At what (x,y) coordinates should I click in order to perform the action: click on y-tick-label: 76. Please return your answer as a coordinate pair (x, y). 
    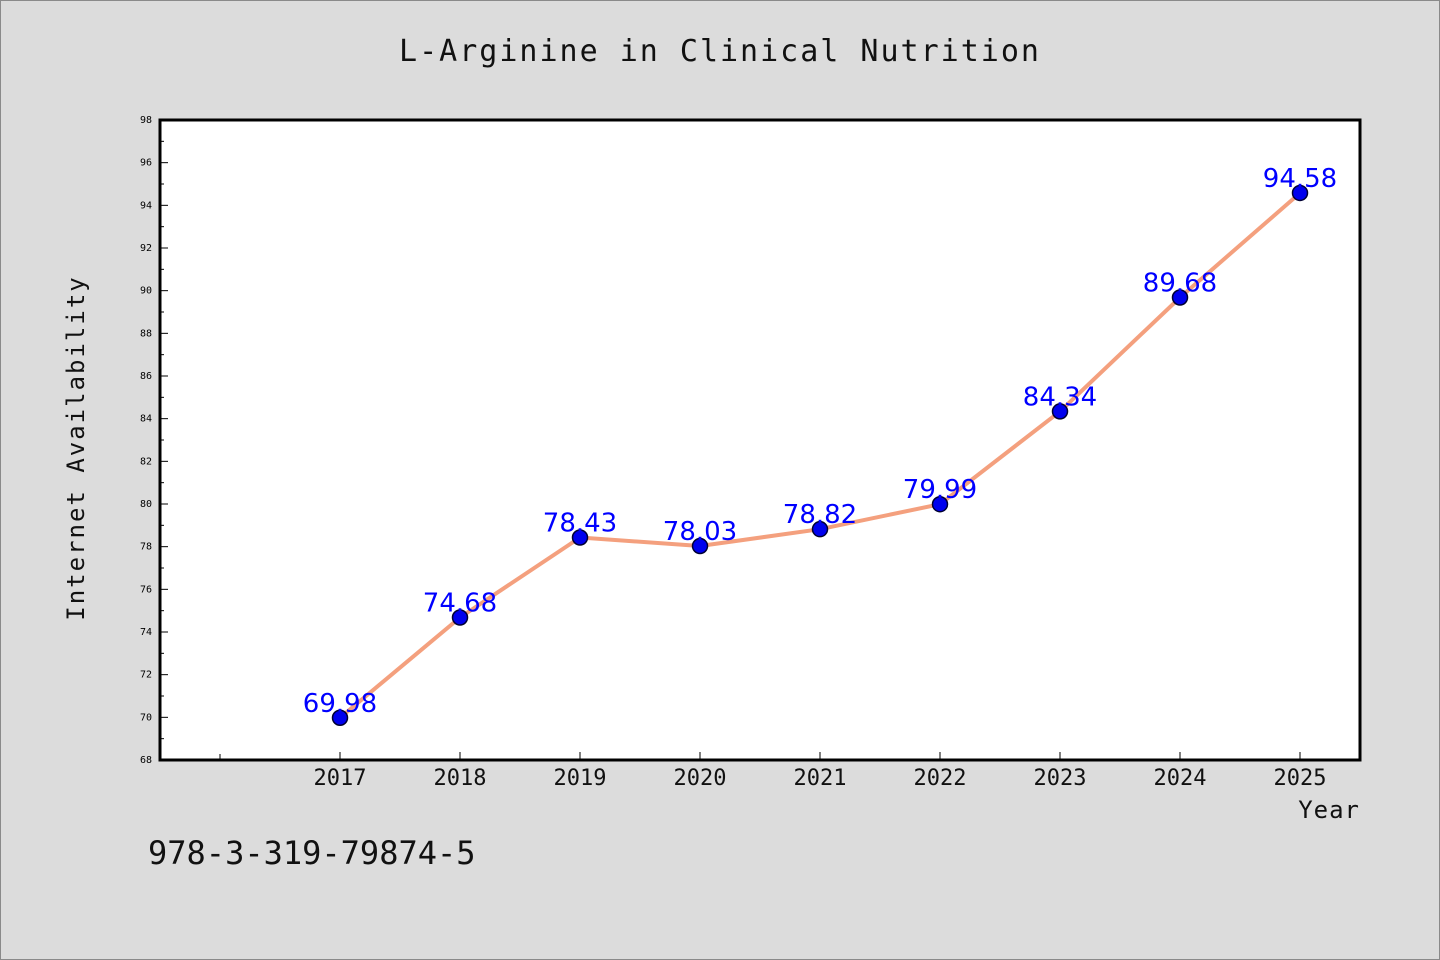
    Looking at the image, I should click on (146, 589).